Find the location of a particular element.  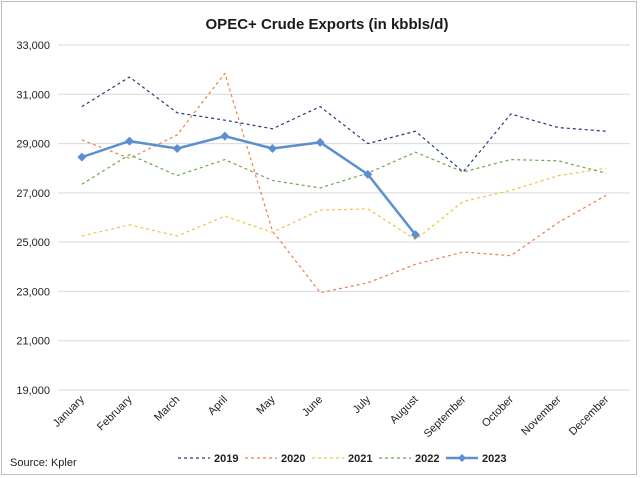

y-tick-label: 29,000 is located at coordinates (33, 145).